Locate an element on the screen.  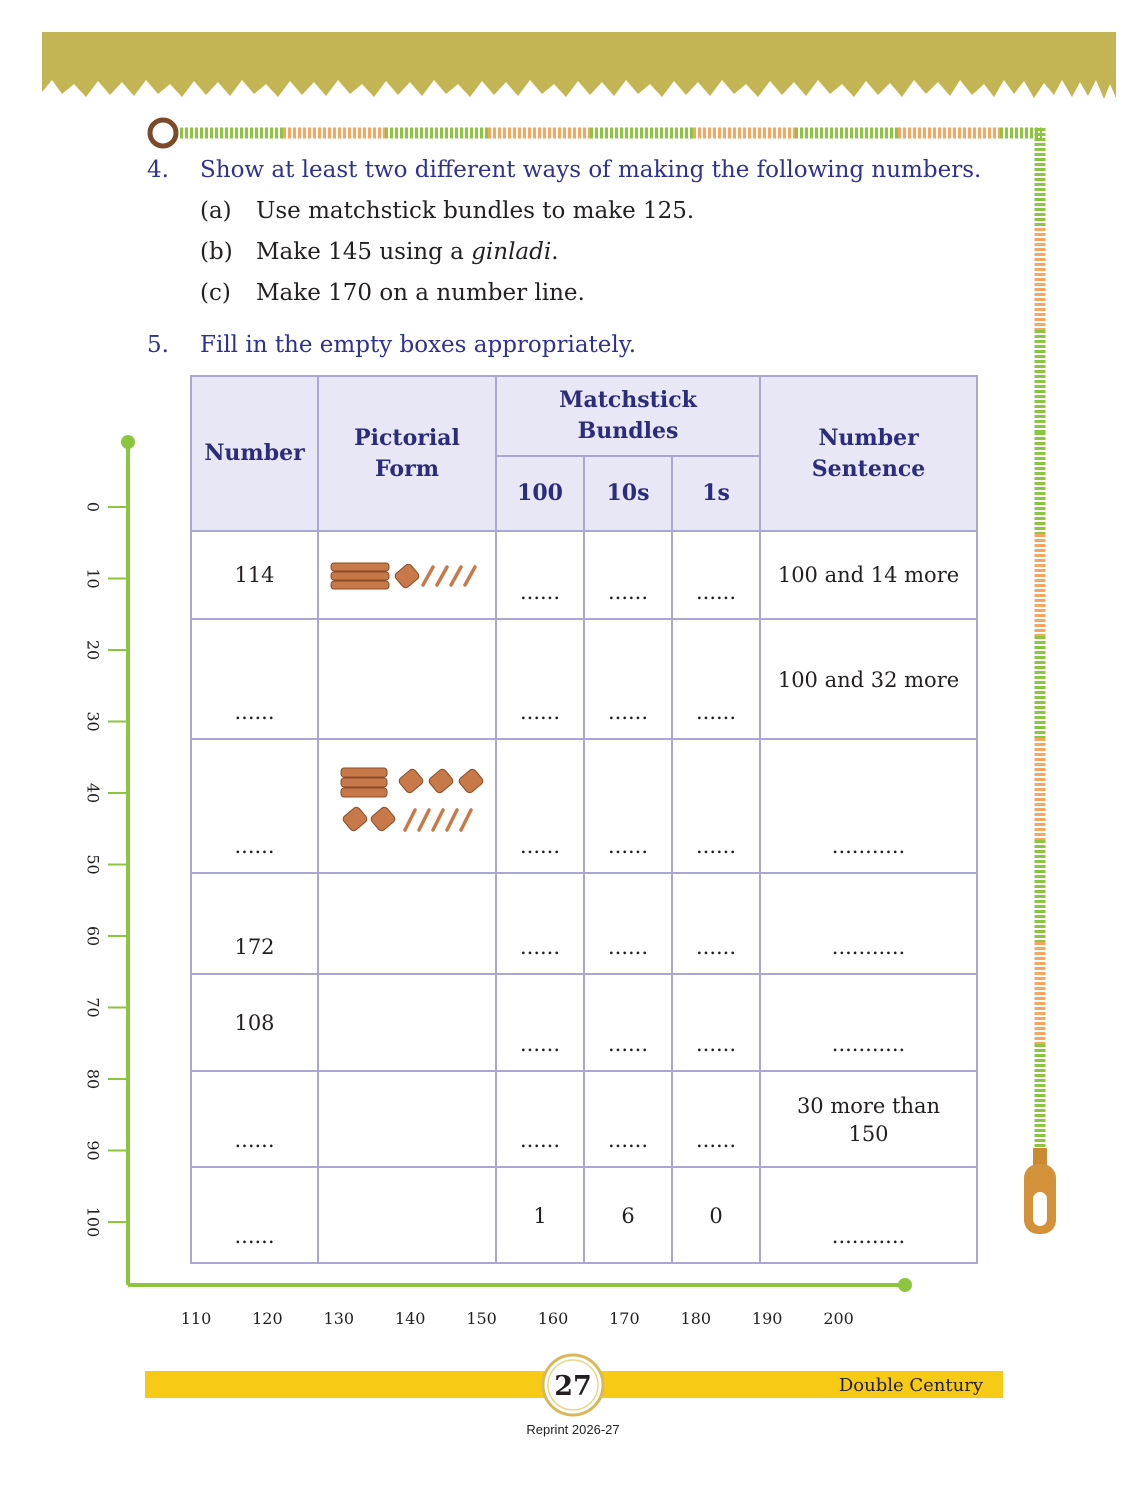
grass-banner is located at coordinates (579, 65).